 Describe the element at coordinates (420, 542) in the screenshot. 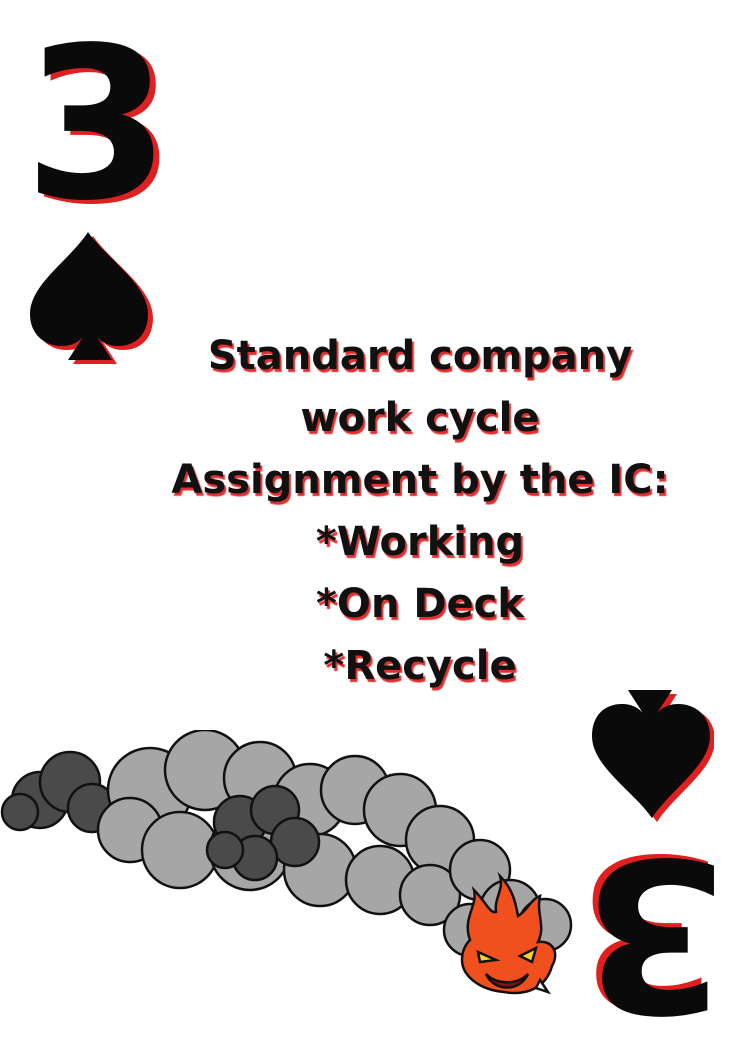

I see `message-line: *Working` at that location.